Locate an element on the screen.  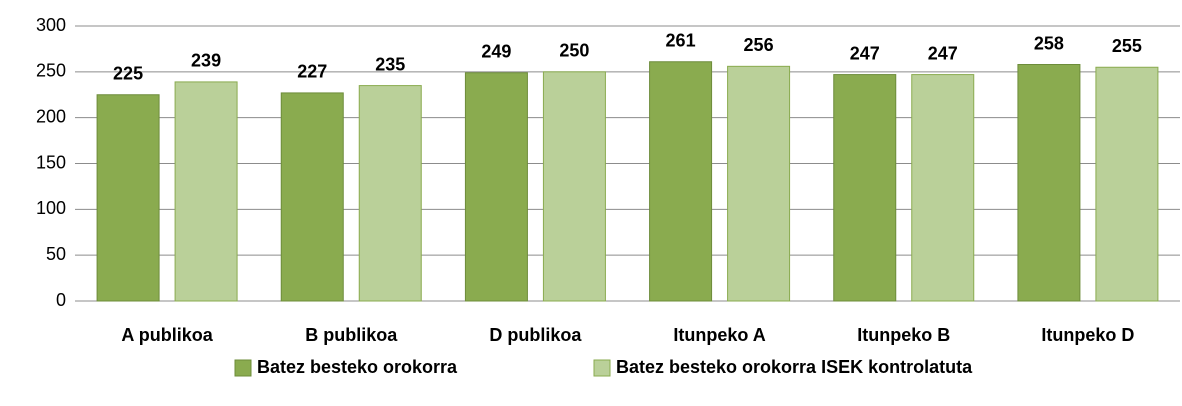
data-label: 255 is located at coordinates (1127, 46).